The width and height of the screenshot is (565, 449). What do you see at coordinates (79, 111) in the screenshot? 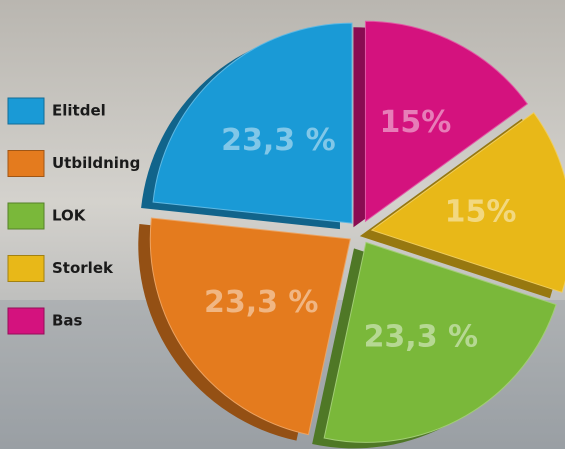
I see `legend-label: Elitdel` at bounding box center [79, 111].